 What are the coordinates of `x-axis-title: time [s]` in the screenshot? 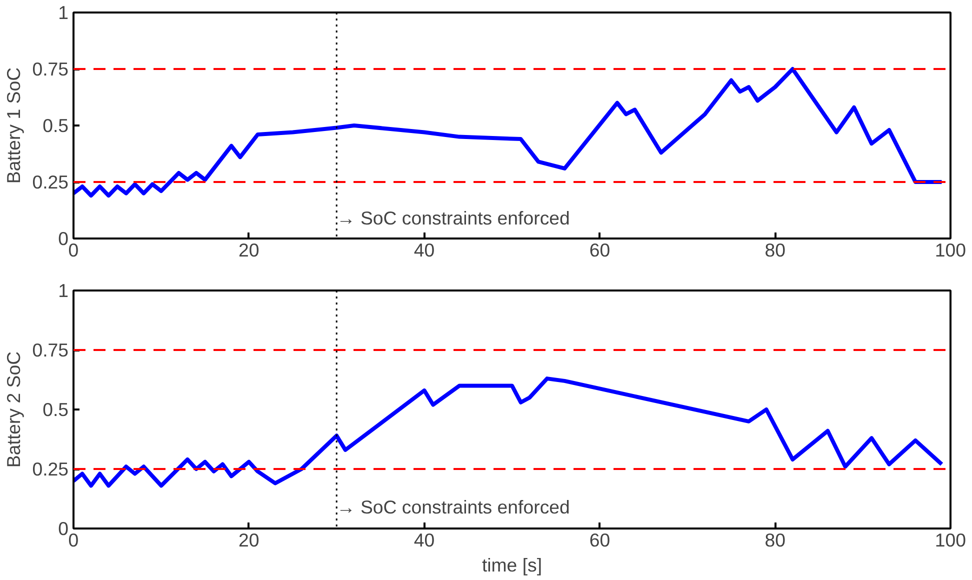 It's located at (512, 565).